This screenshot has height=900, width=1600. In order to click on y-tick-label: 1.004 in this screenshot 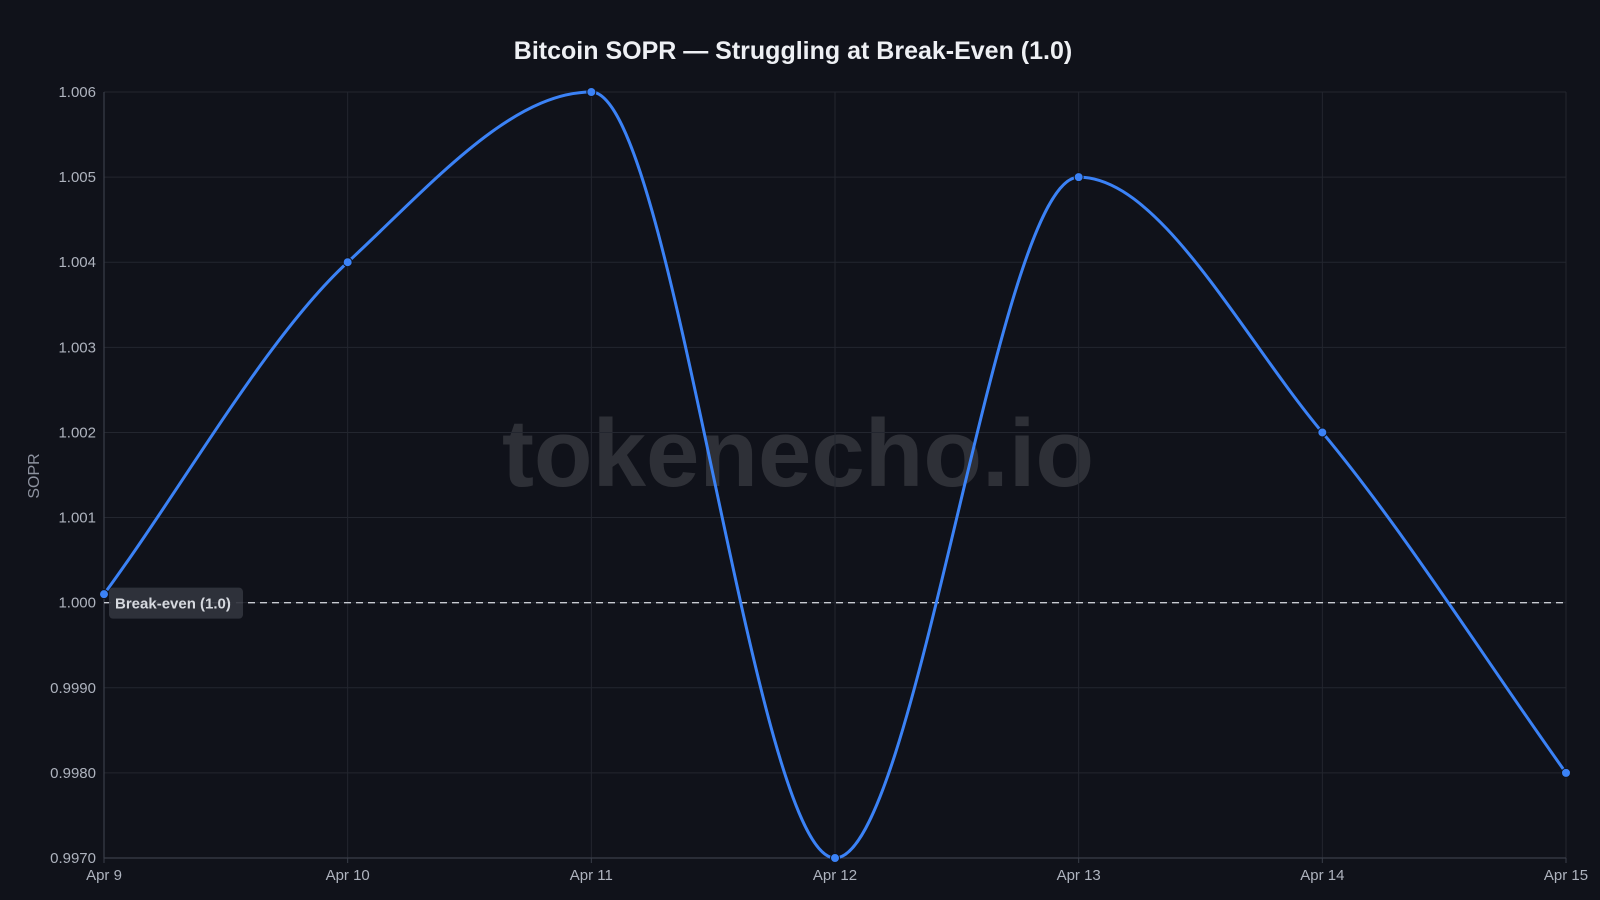, I will do `click(77, 262)`.